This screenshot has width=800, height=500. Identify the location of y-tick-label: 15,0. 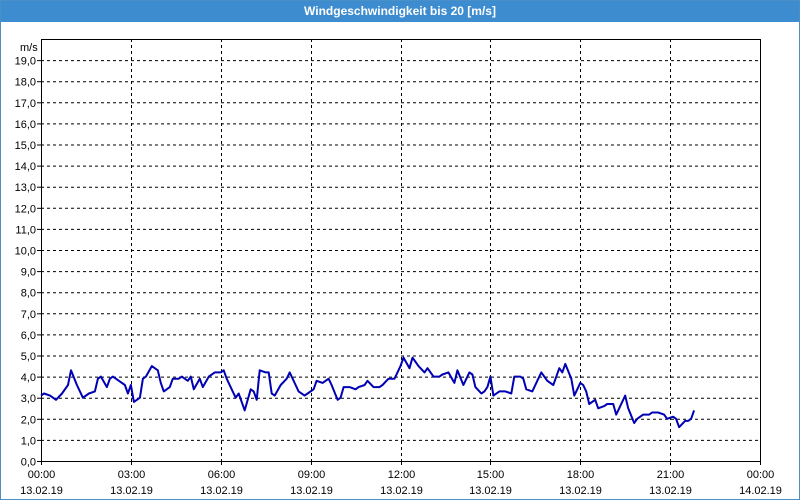
(25, 146).